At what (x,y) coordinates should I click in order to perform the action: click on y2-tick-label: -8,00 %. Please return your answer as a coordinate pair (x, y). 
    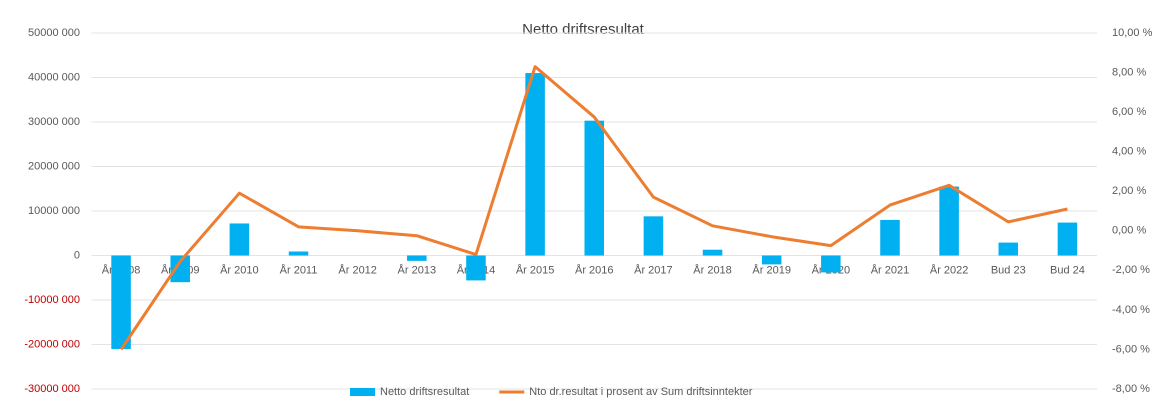
    Looking at the image, I should click on (1131, 389).